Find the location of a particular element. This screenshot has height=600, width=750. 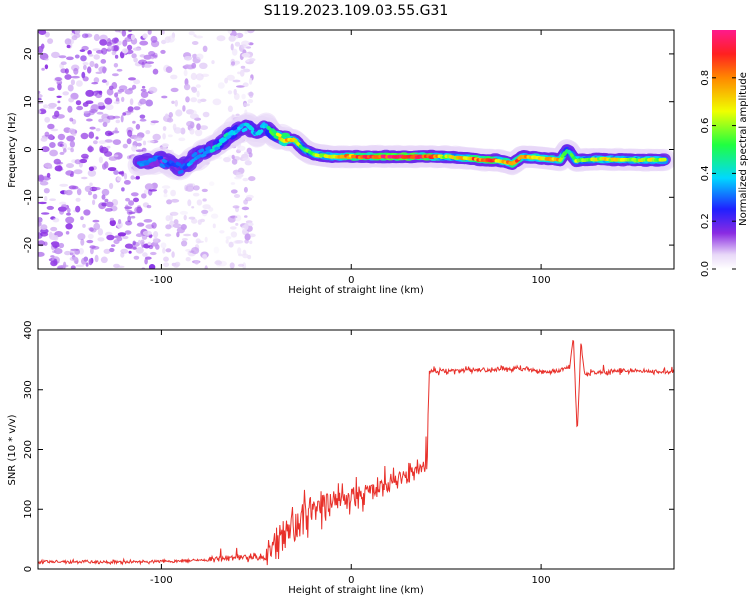

snr-y-tick-label: 0 is located at coordinates (28, 569).